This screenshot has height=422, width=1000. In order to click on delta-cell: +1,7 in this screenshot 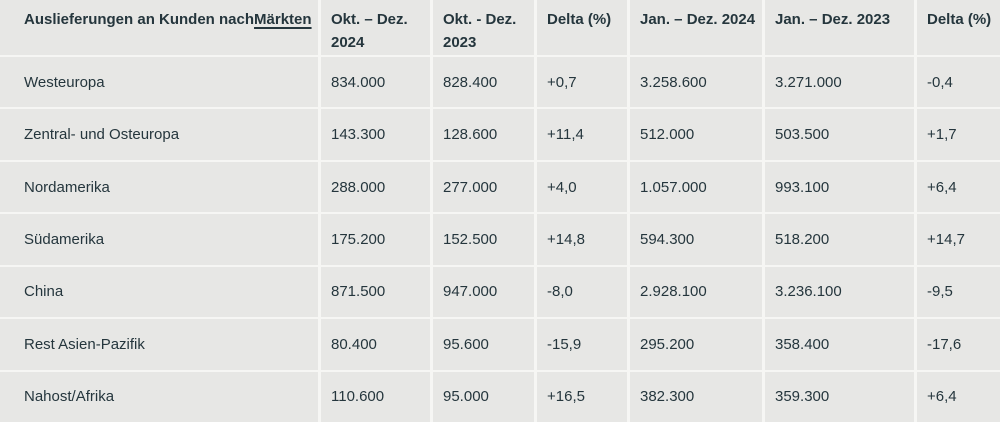, I will do `click(958, 134)`.